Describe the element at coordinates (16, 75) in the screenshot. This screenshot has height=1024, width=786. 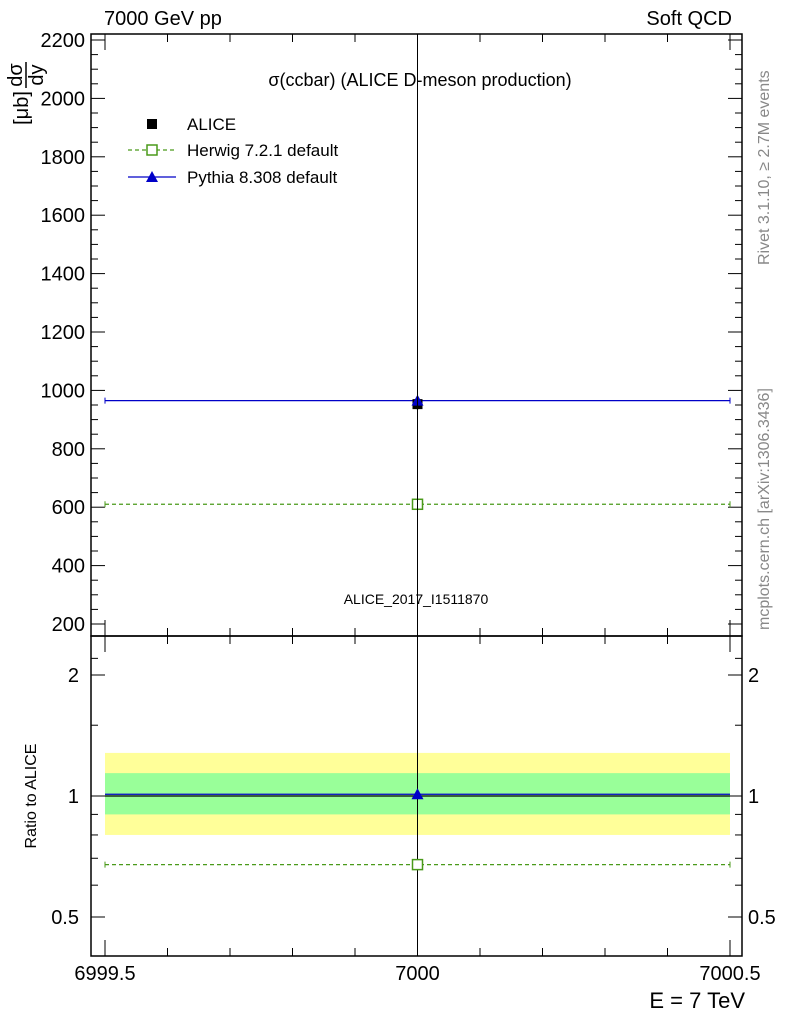
I see `y-label-numerator: dσ` at that location.